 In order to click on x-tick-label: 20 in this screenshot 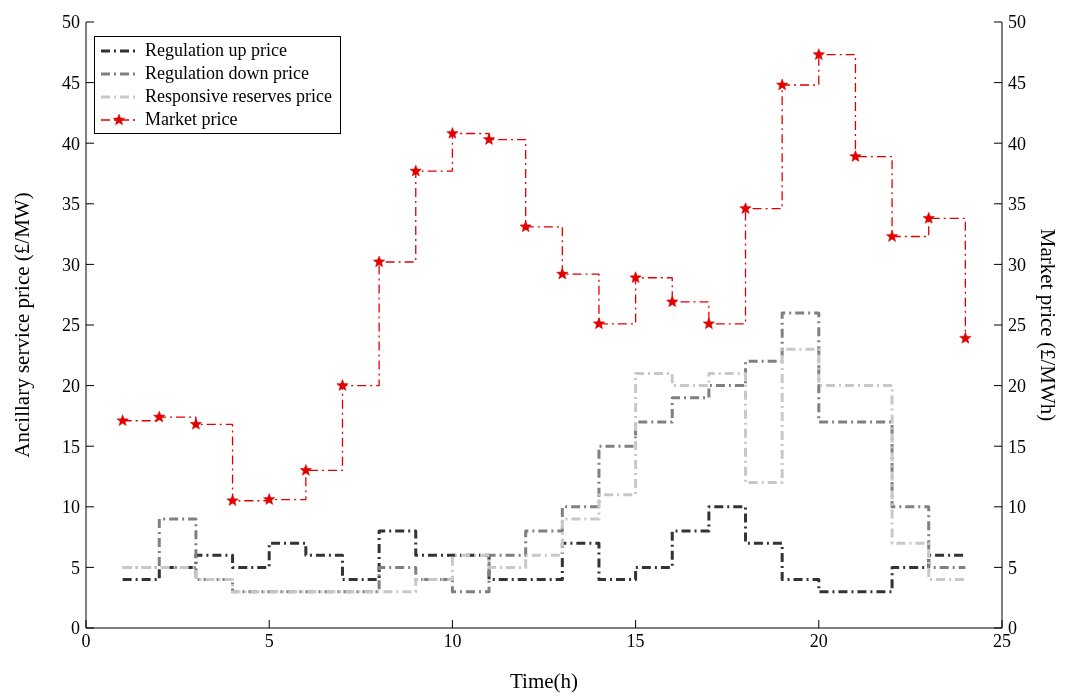, I will do `click(818, 640)`.